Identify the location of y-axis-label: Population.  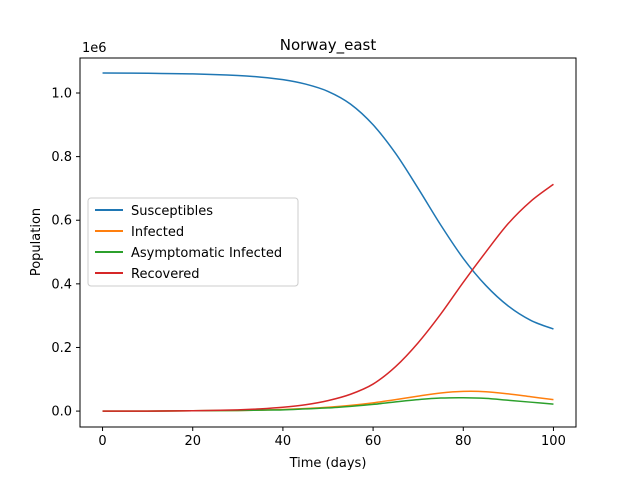
(36, 242).